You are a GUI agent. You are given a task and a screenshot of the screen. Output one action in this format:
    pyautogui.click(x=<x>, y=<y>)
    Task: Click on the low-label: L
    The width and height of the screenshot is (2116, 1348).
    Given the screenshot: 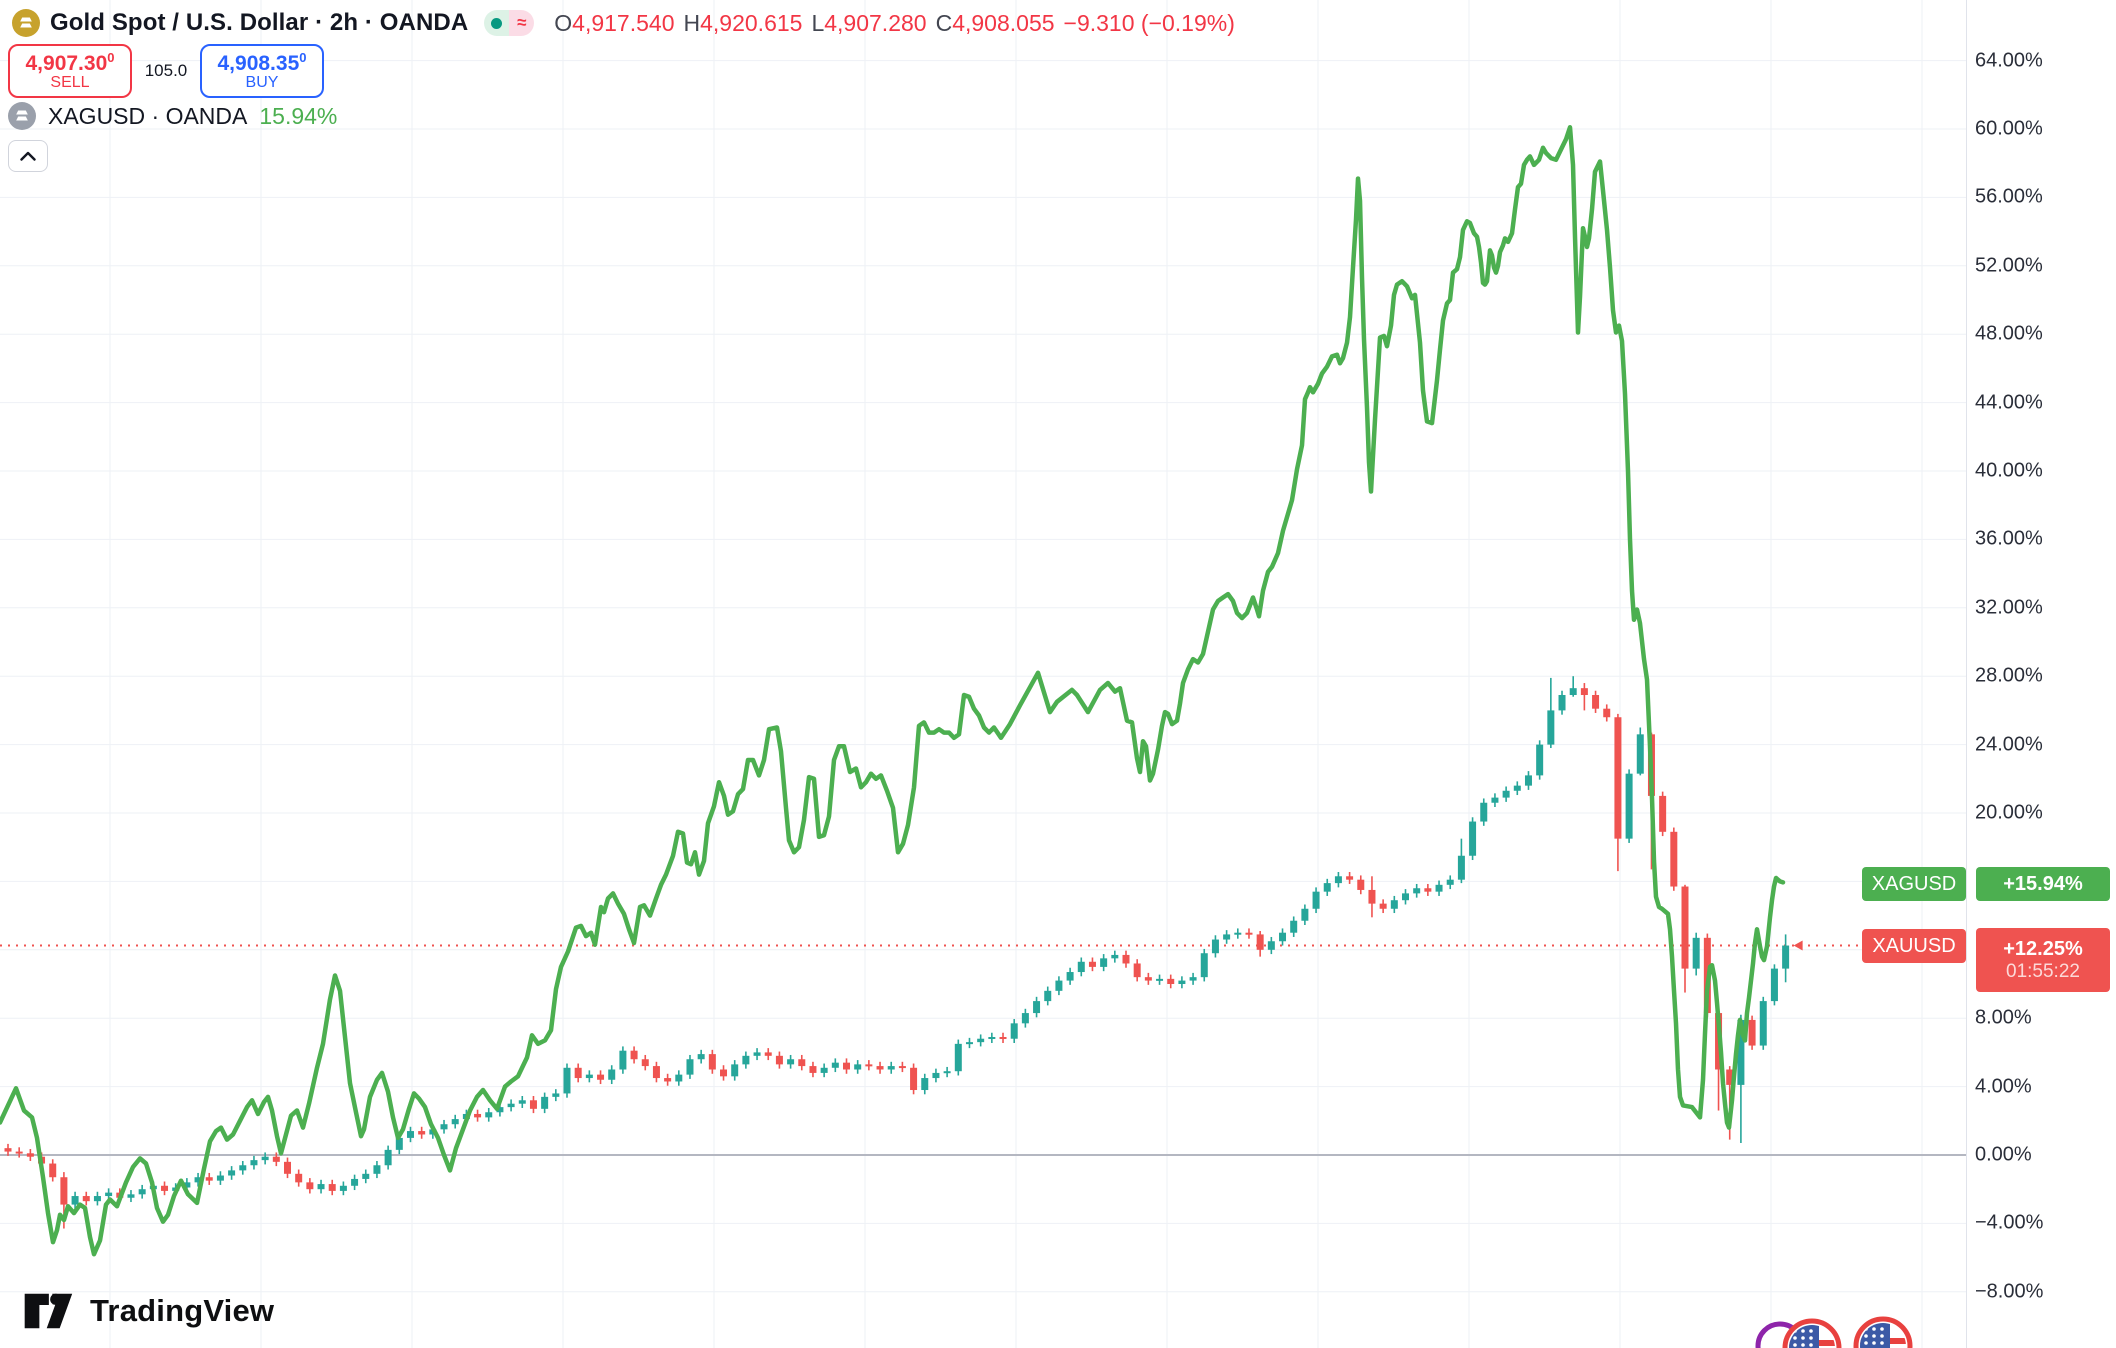 What is the action you would take?
    pyautogui.click(x=818, y=22)
    